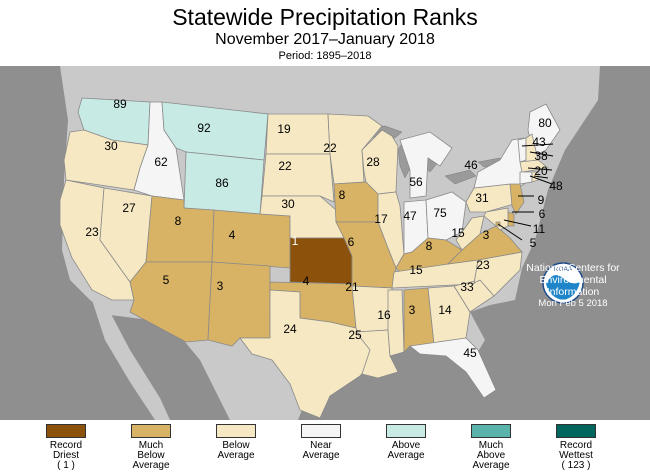 The height and width of the screenshot is (475, 650). I want to click on state-az, so click(171, 302).